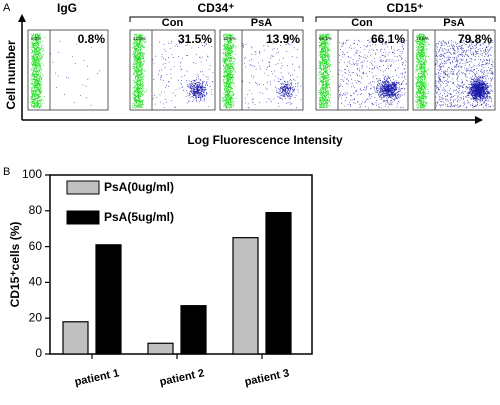 The image size is (500, 405). Describe the element at coordinates (36, 317) in the screenshot. I see `y-tick-label: 20` at that location.